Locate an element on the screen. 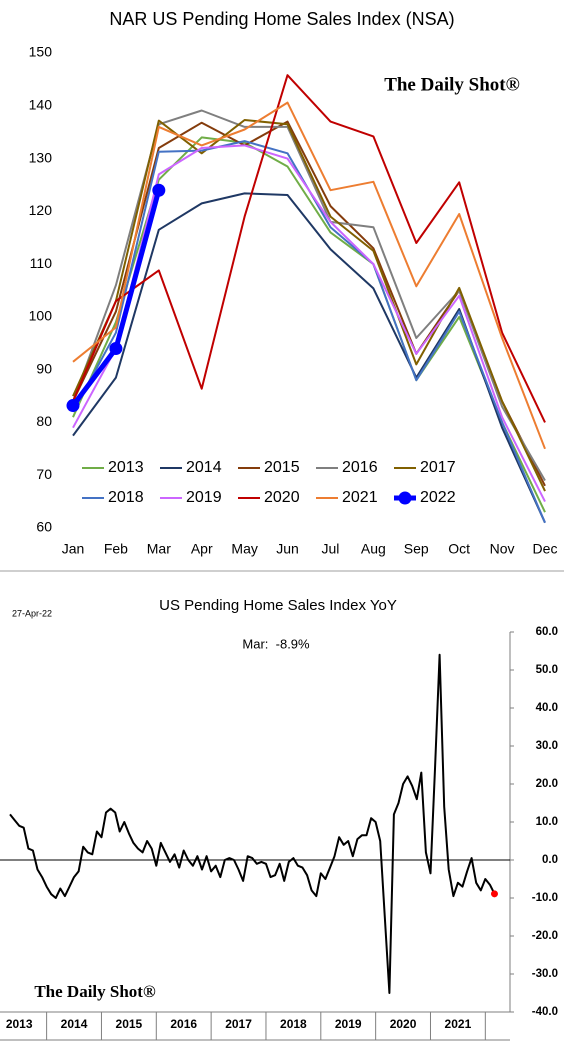 This screenshot has height=1052, width=564. legend-marker is located at coordinates (405, 498).